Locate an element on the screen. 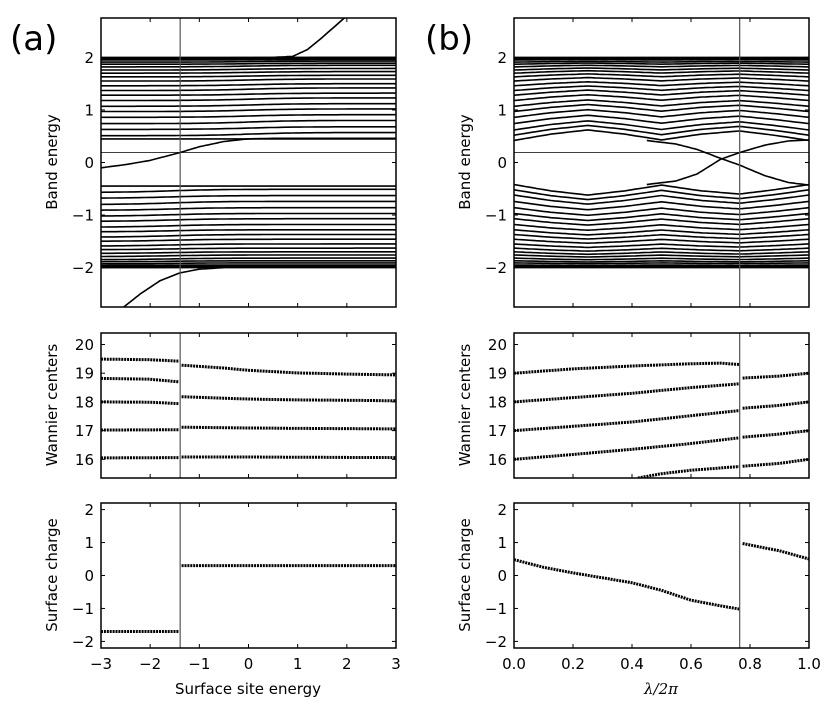  a-wannier-plot-area is located at coordinates (248, 405).